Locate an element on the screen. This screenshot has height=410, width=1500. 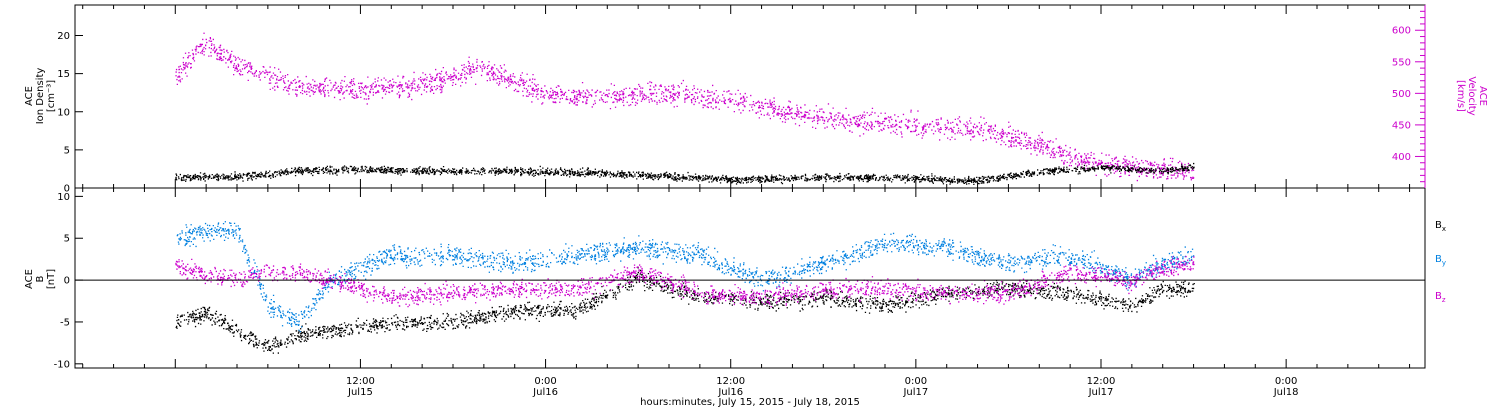
density-series is located at coordinates (685, 173).